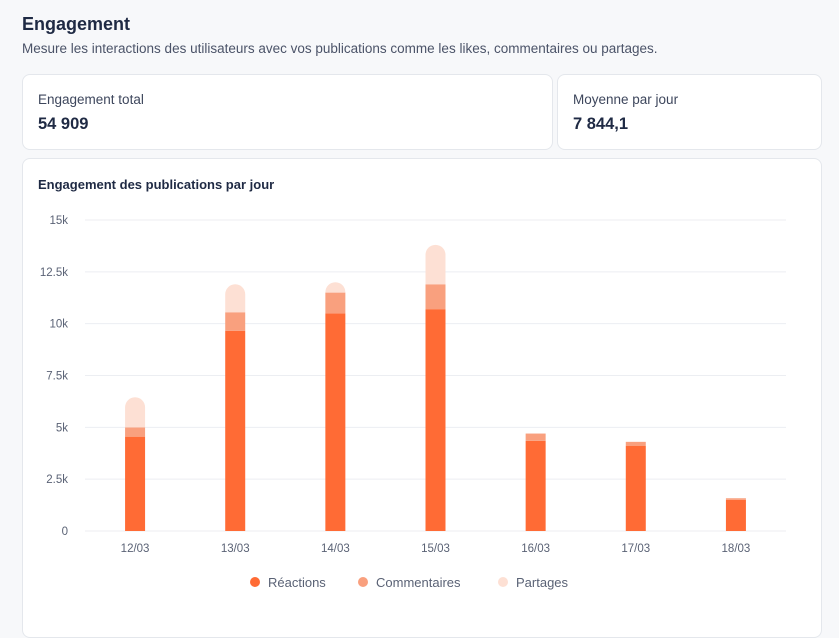 The width and height of the screenshot is (839, 638). I want to click on stat-label-average: Moyenne par jour, so click(626, 99).